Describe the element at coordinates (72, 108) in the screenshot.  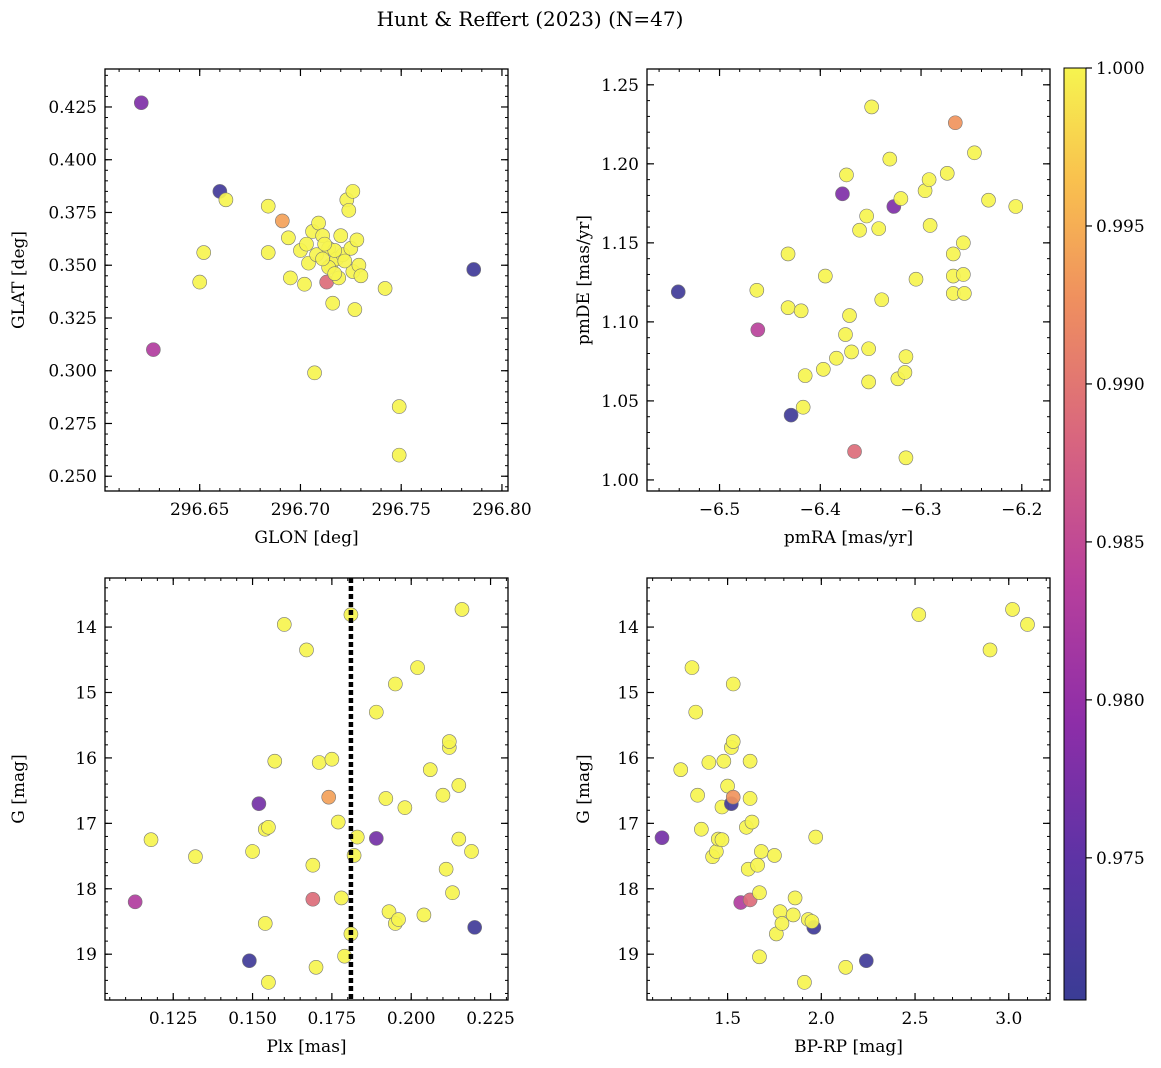
I see `y-tick-label: 0.425` at that location.